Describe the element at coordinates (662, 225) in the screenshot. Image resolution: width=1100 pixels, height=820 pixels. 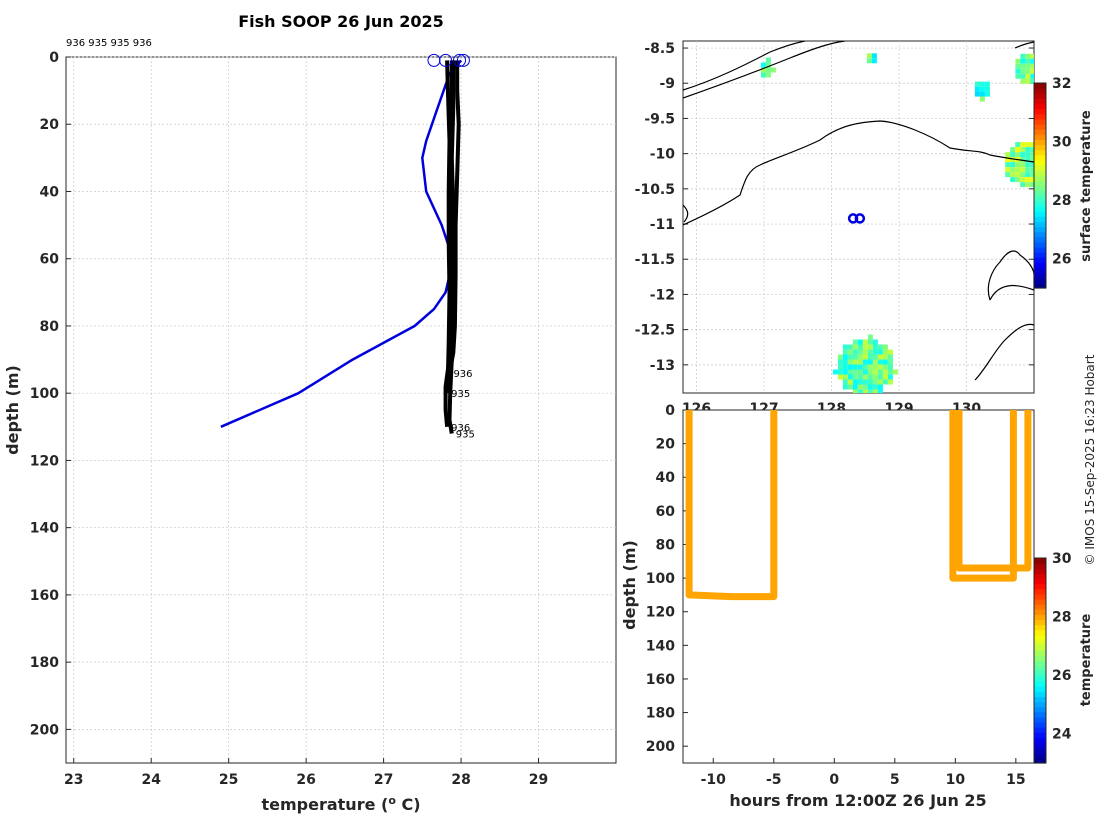
I see `lat-tick-label: -11` at that location.